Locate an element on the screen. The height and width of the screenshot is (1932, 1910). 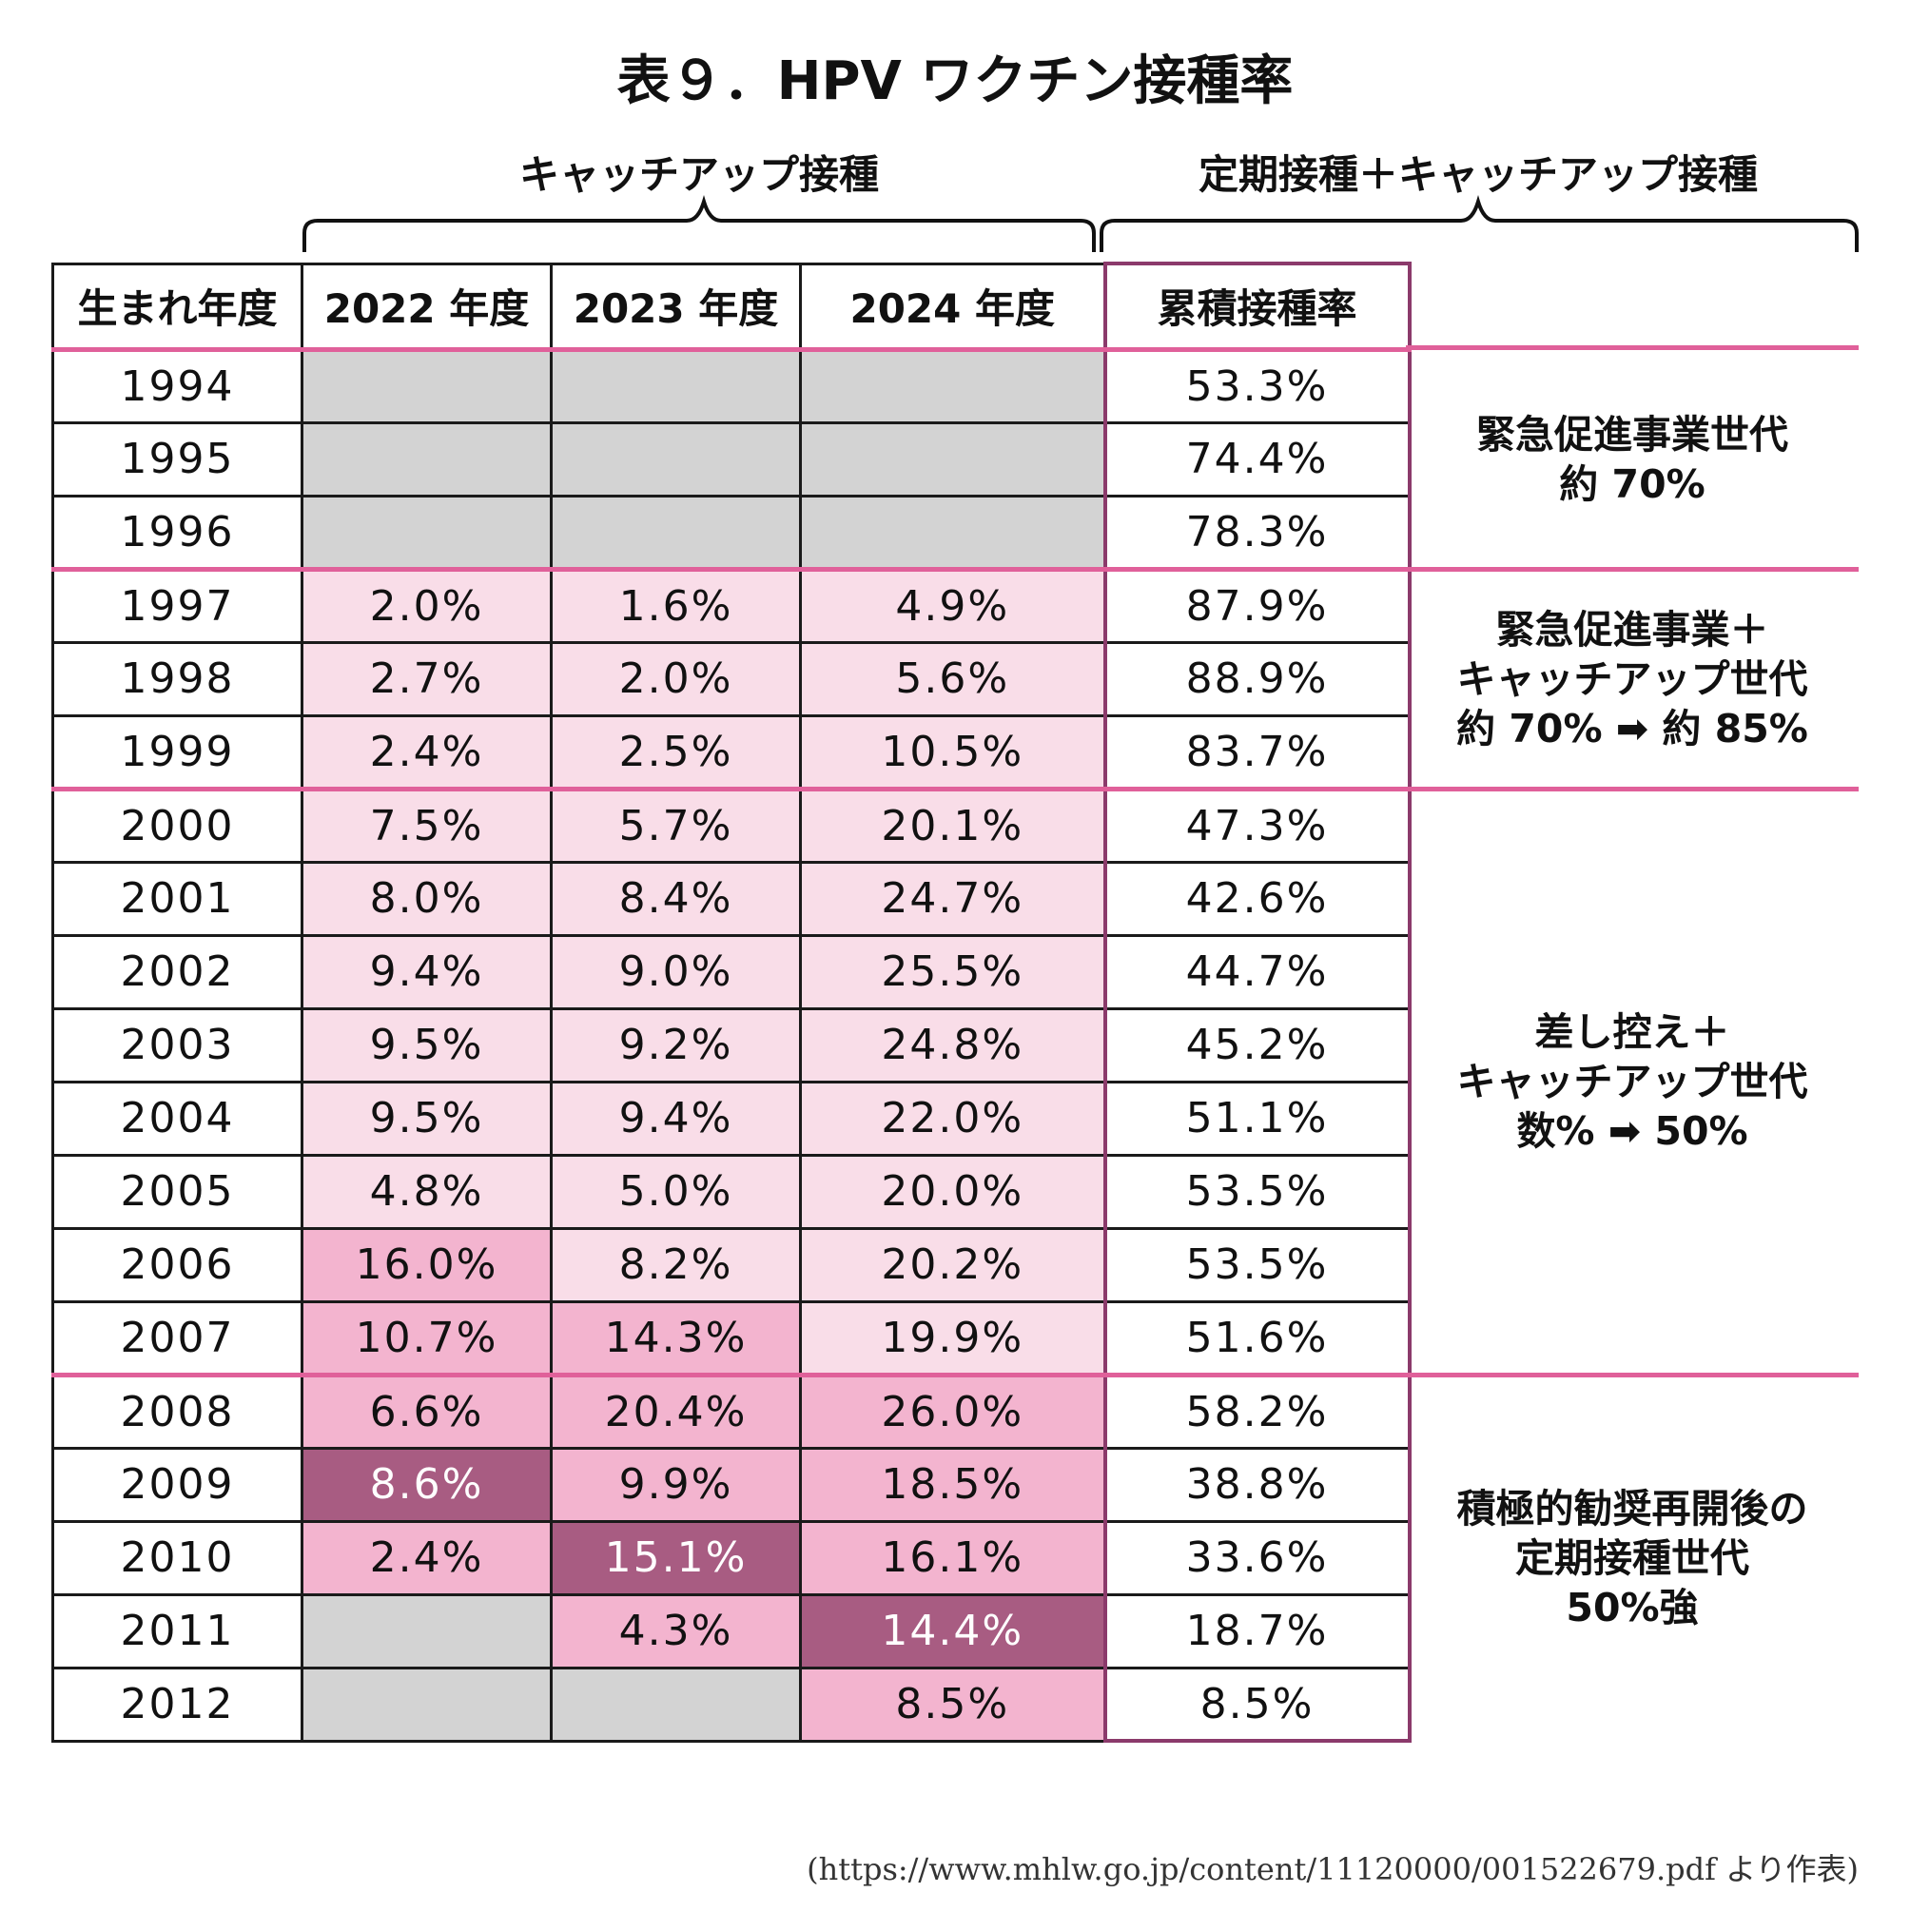
rate-cell-2022: 7.5% is located at coordinates (427, 825).